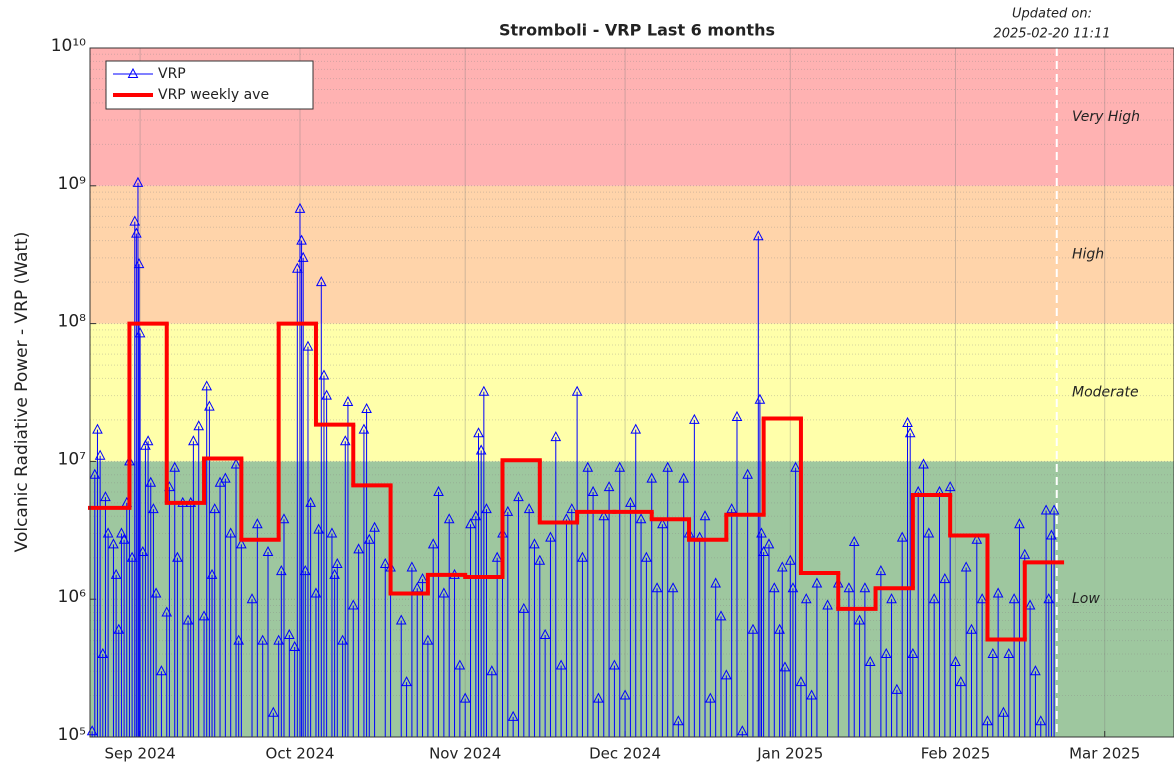  Describe the element at coordinates (72, 184) in the screenshot. I see `y-tick-label: 10⁹` at that location.